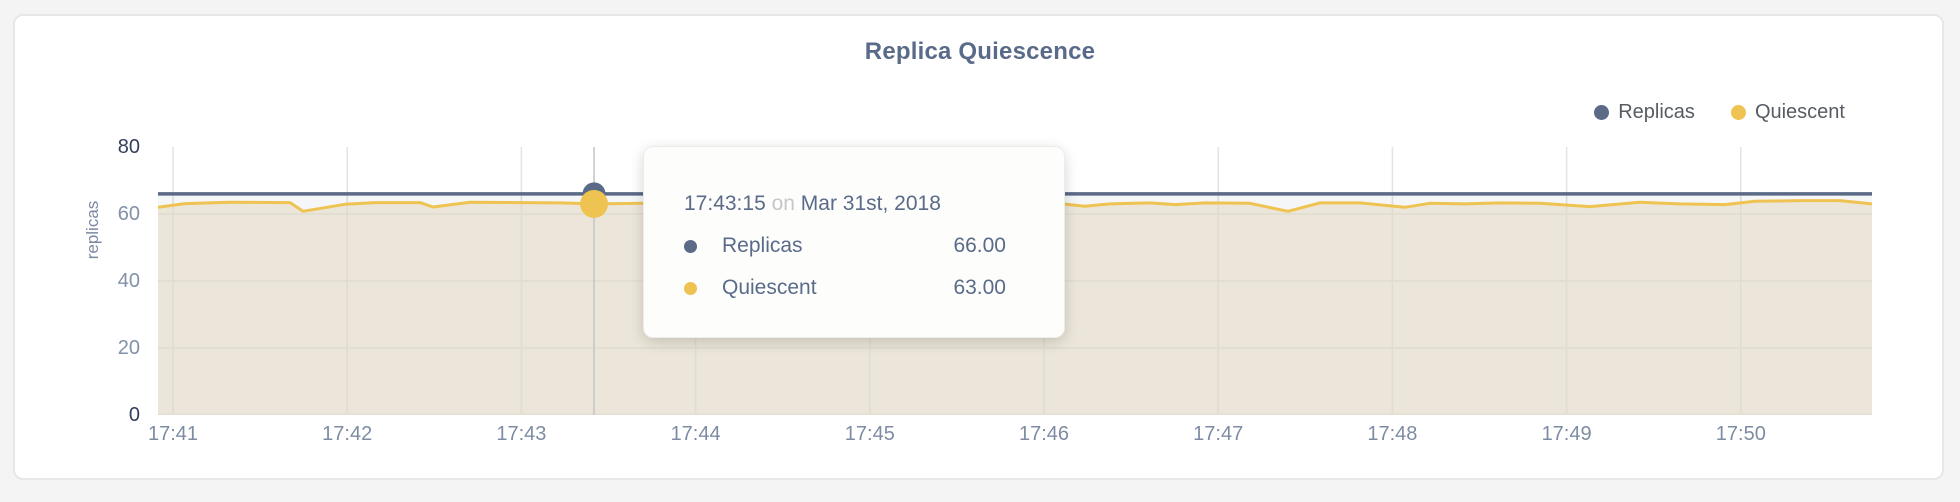 The height and width of the screenshot is (502, 1960). Describe the element at coordinates (1602, 112) in the screenshot. I see `replicas-legend-dot-icon` at that location.